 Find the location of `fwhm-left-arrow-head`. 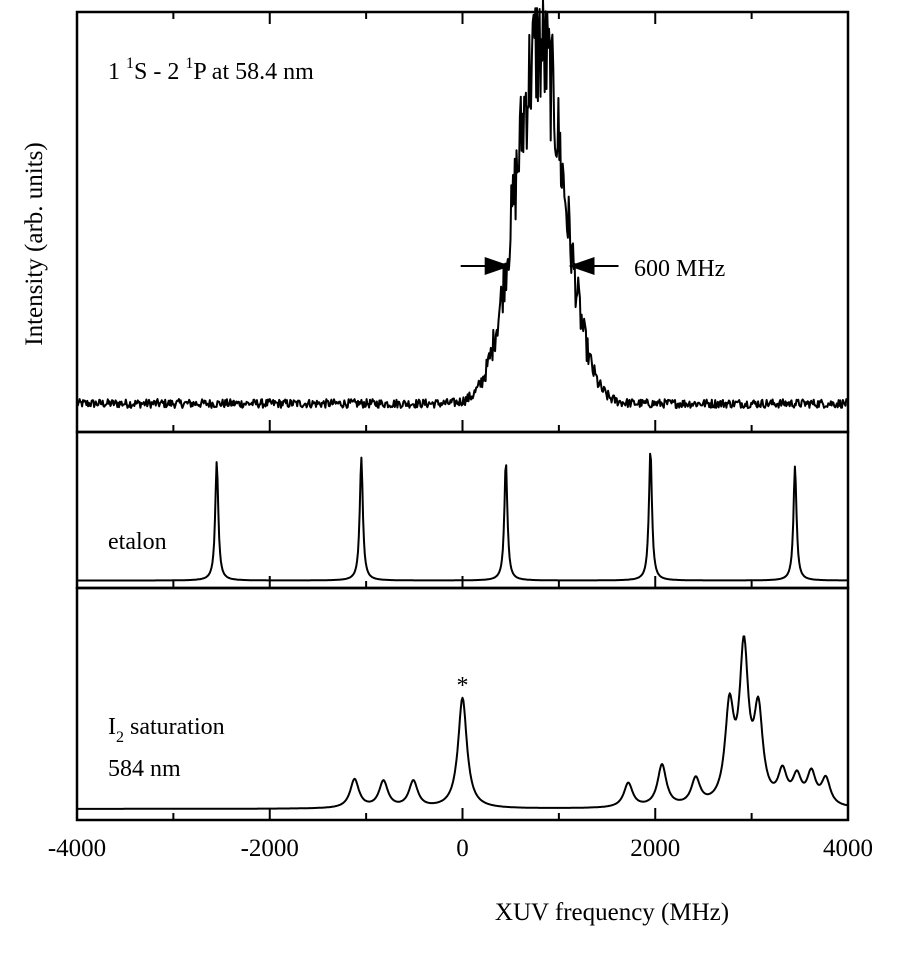

fwhm-left-arrow-head is located at coordinates (497, 266).